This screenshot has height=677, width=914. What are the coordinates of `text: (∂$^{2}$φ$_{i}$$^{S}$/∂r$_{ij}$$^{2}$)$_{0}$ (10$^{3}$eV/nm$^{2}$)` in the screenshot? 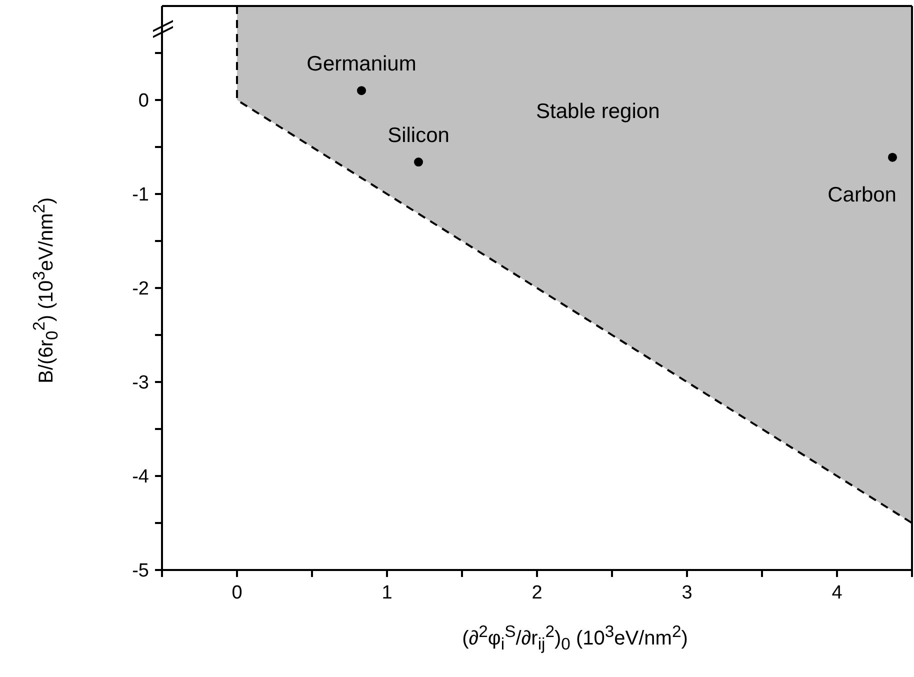 It's located at (575, 638).